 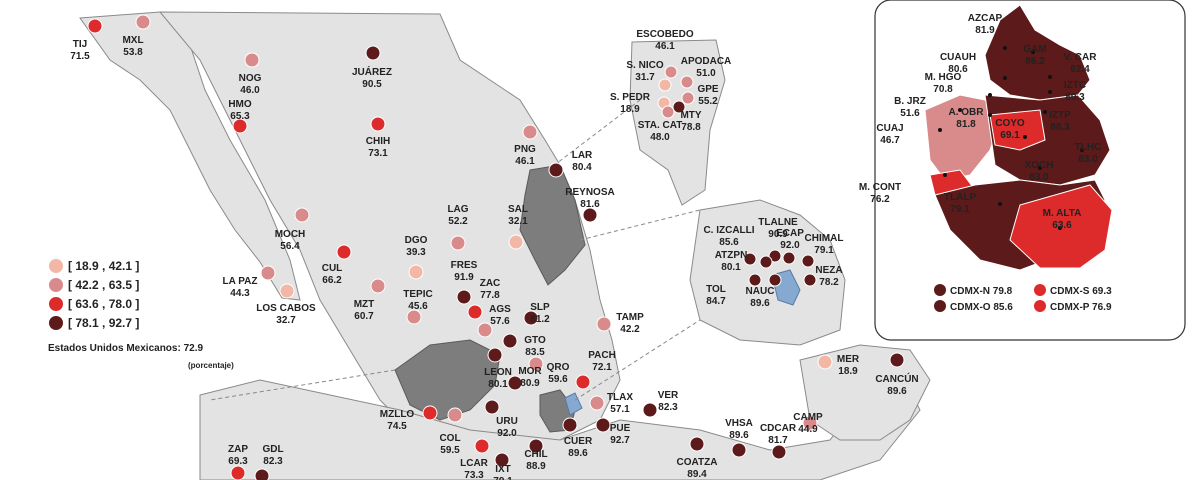 What do you see at coordinates (132, 40) in the screenshot?
I see `city-name: MXL` at bounding box center [132, 40].